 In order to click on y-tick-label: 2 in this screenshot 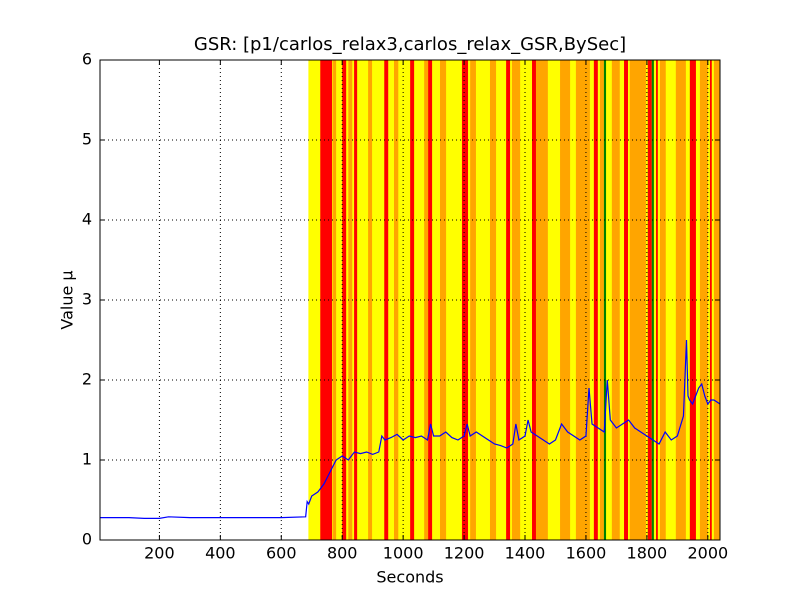, I will do `click(87, 379)`.